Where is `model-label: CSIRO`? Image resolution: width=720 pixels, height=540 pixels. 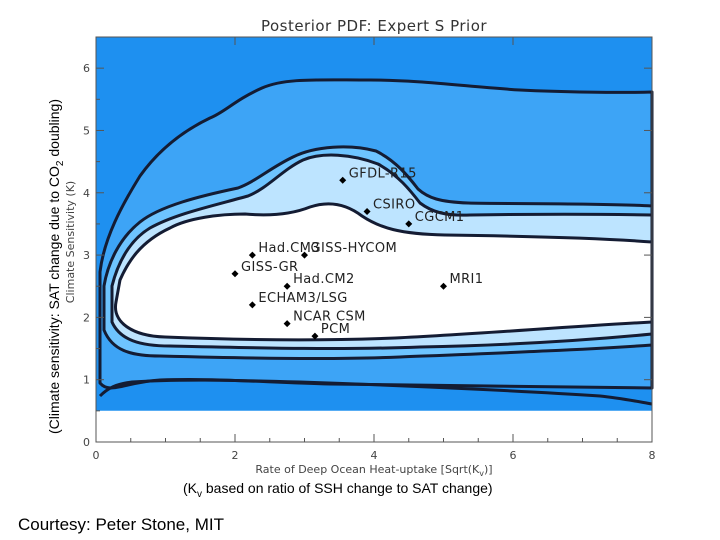
model-label: CSIRO is located at coordinates (394, 204).